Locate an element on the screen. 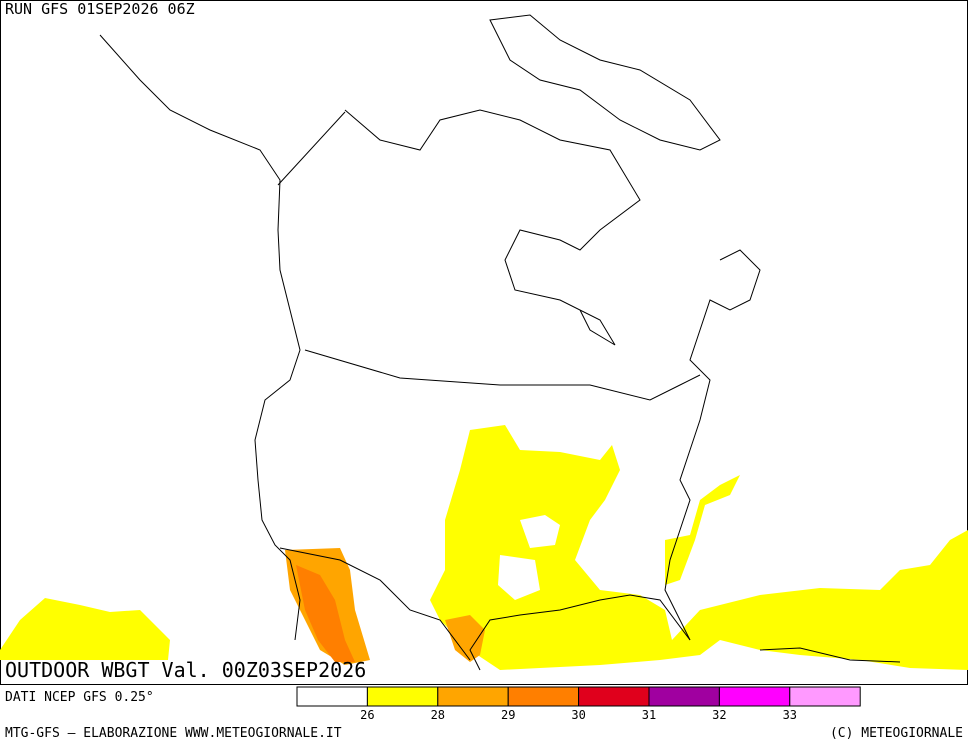 This screenshot has height=745, width=968. tick-label: 29 is located at coordinates (508, 715).